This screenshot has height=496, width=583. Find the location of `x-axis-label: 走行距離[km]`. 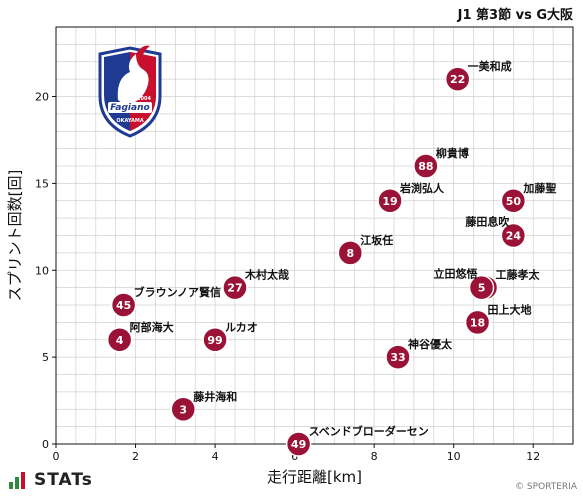

x-axis-label: 走行距離[km] is located at coordinates (314, 477).